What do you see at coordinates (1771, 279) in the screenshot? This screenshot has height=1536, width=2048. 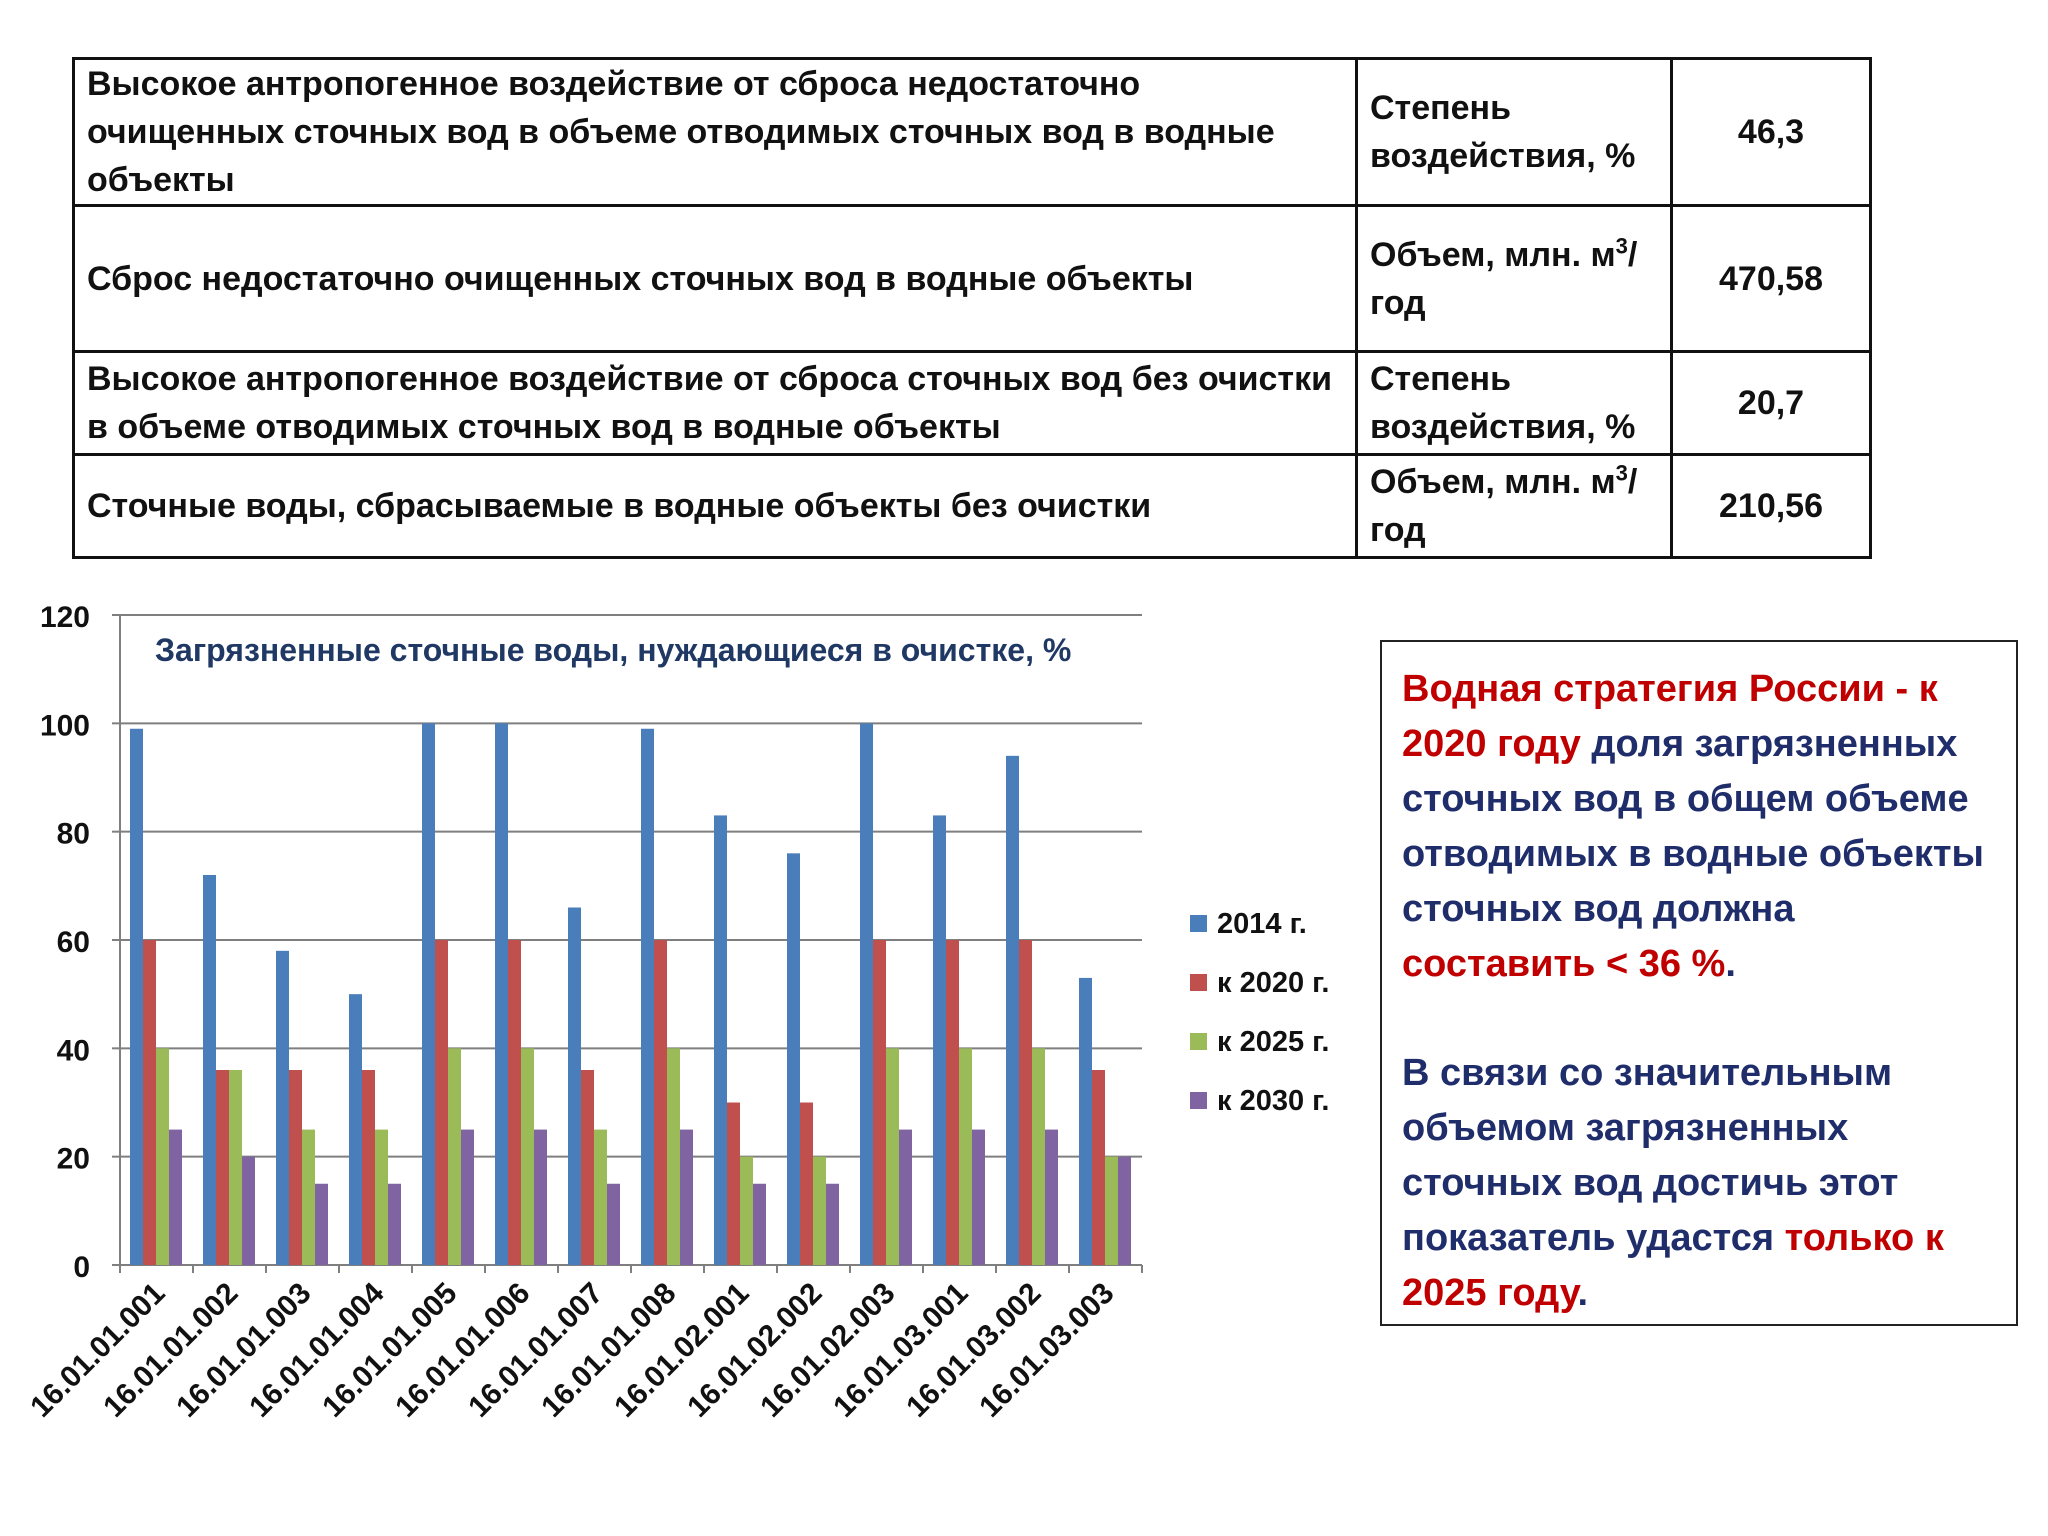 I see `row-value: 470,58` at bounding box center [1771, 279].